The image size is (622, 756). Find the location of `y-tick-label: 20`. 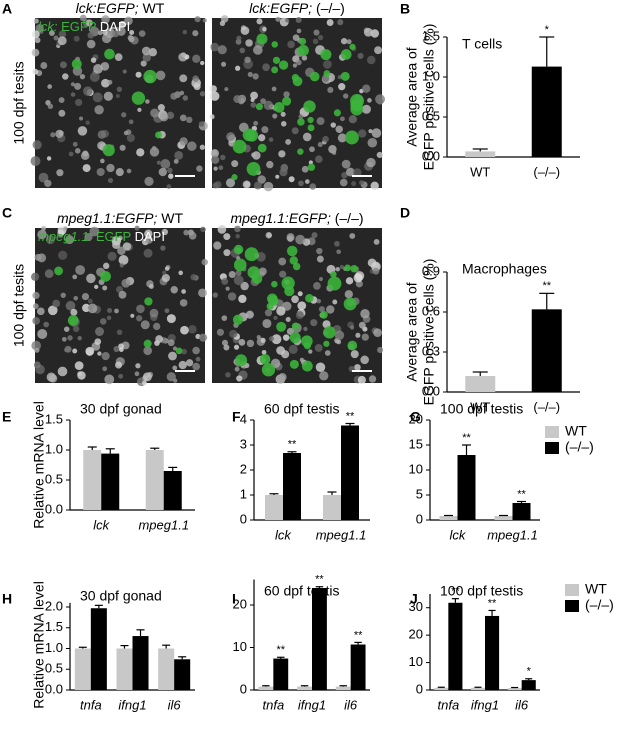

y-tick-label: 20 is located at coordinates (416, 634).